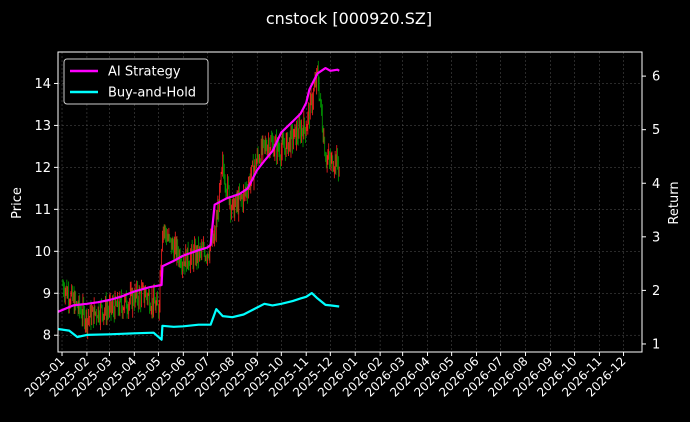  Describe the element at coordinates (144, 72) in the screenshot. I see `legend-label-ai-strategy: AI Strategy` at that location.